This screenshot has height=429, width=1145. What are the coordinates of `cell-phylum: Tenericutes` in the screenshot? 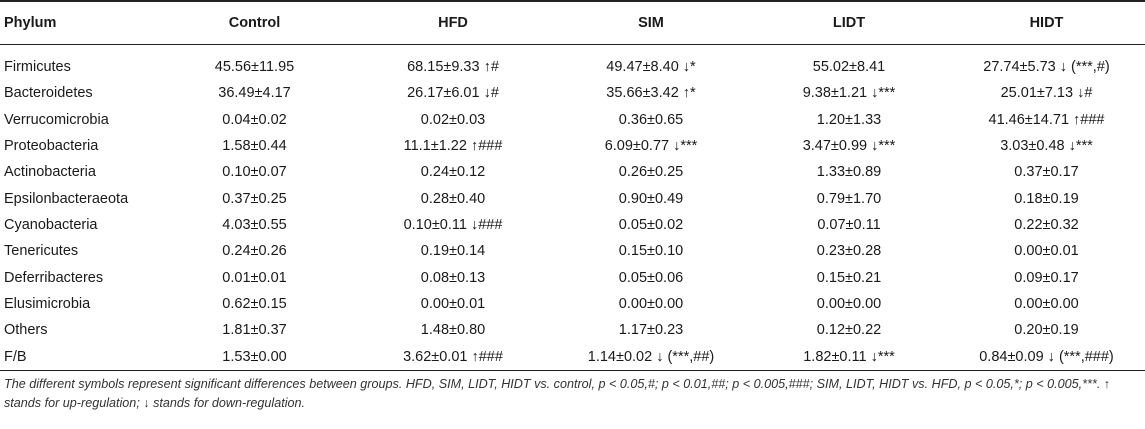 It's located at (41, 251).